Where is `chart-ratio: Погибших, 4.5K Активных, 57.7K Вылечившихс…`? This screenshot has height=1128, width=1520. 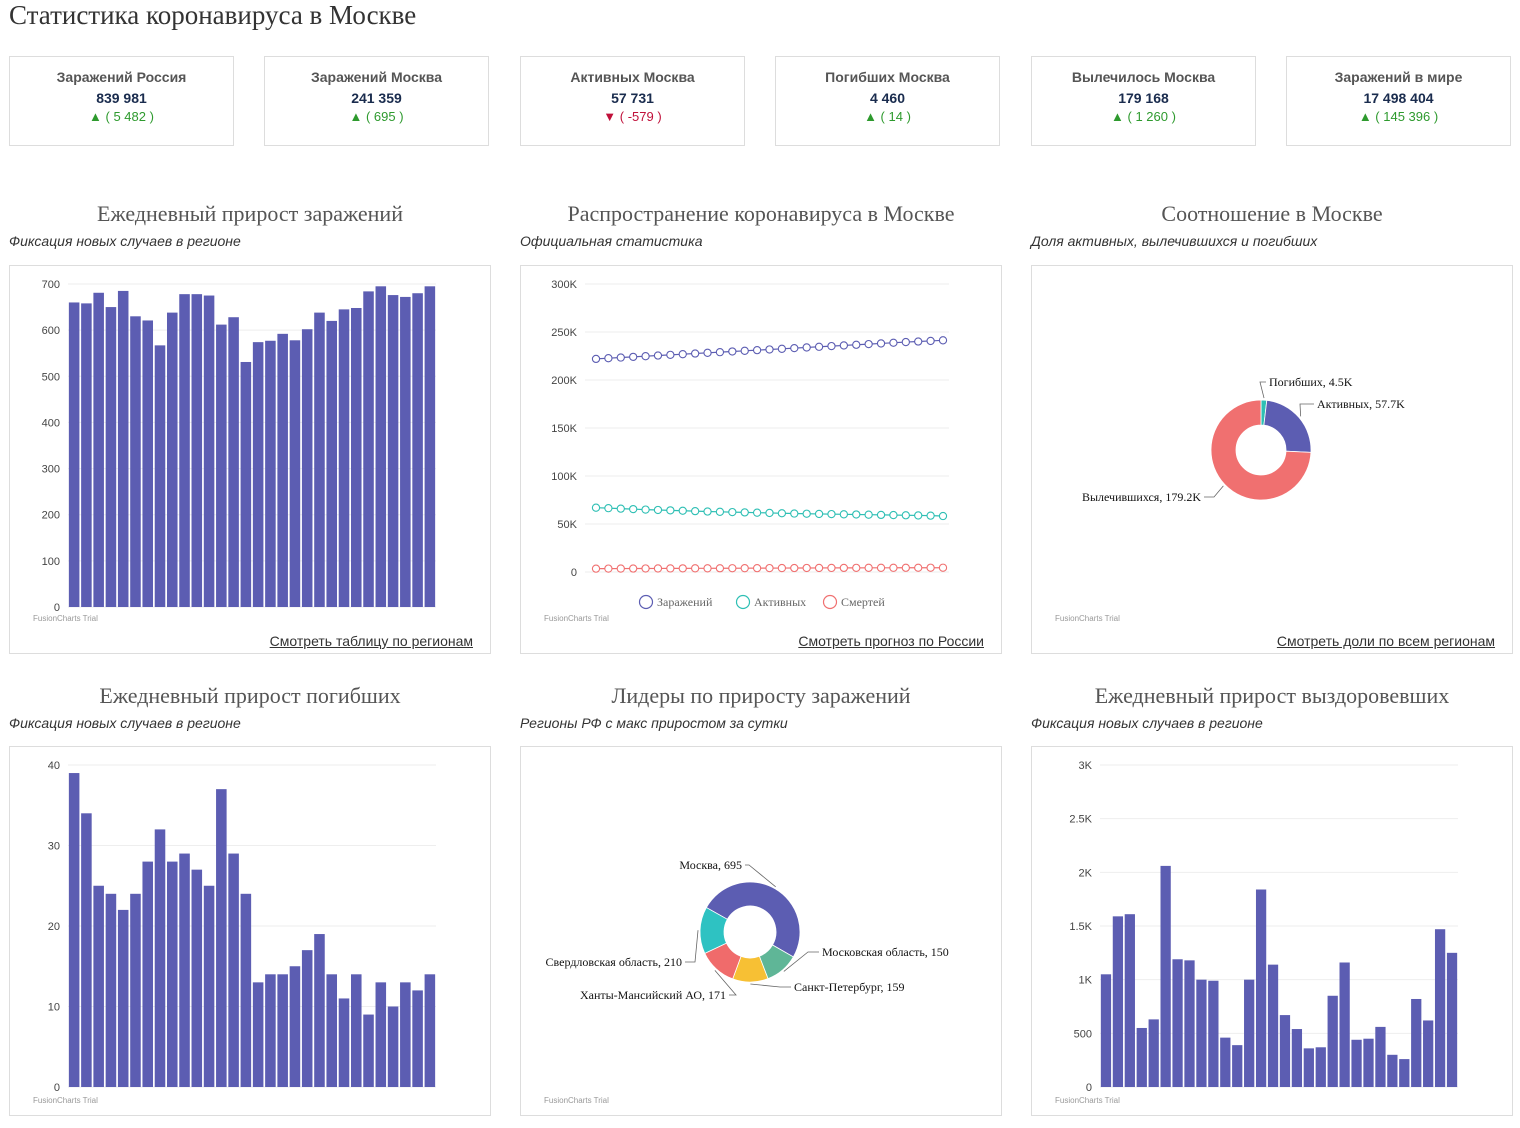
chart-ratio: Погибших, 4.5K Активных, 57.7K Вылечившихс… is located at coordinates (1272, 459).